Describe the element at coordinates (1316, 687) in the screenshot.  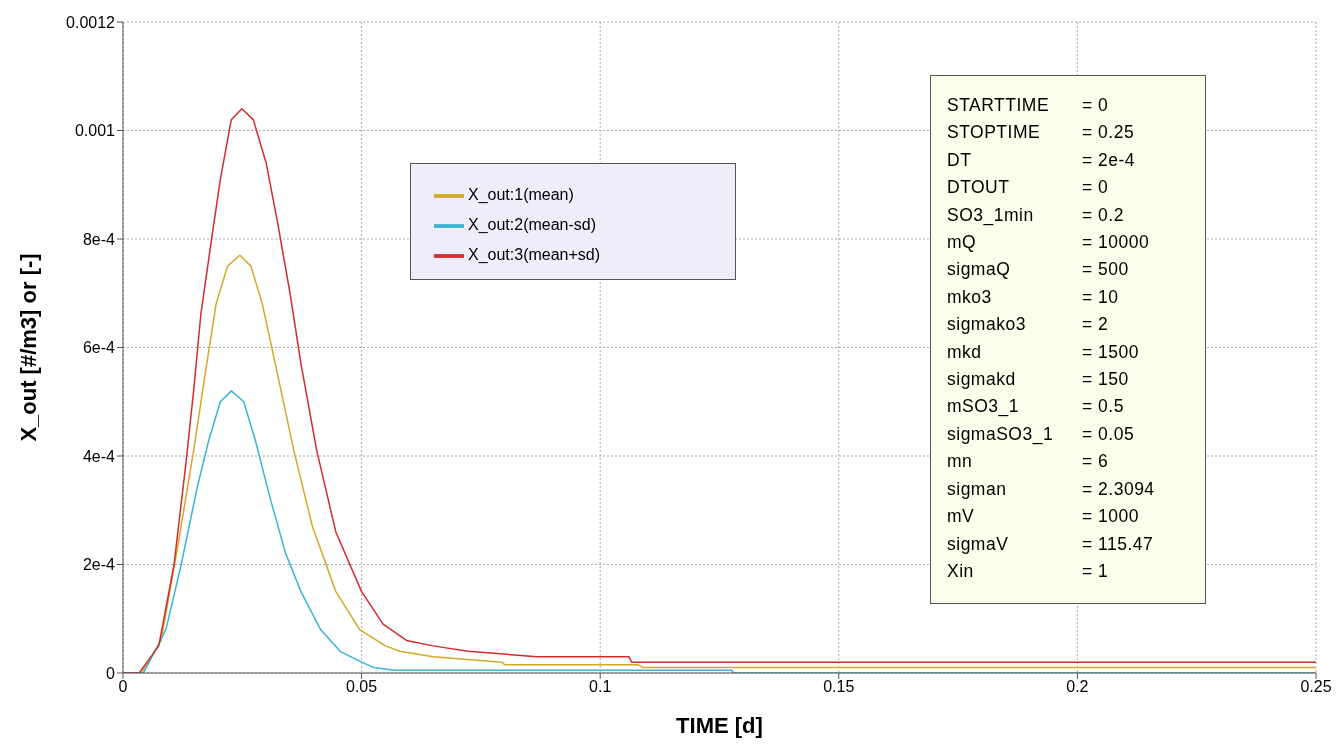
I see `x-tick-label: 0.25` at that location.